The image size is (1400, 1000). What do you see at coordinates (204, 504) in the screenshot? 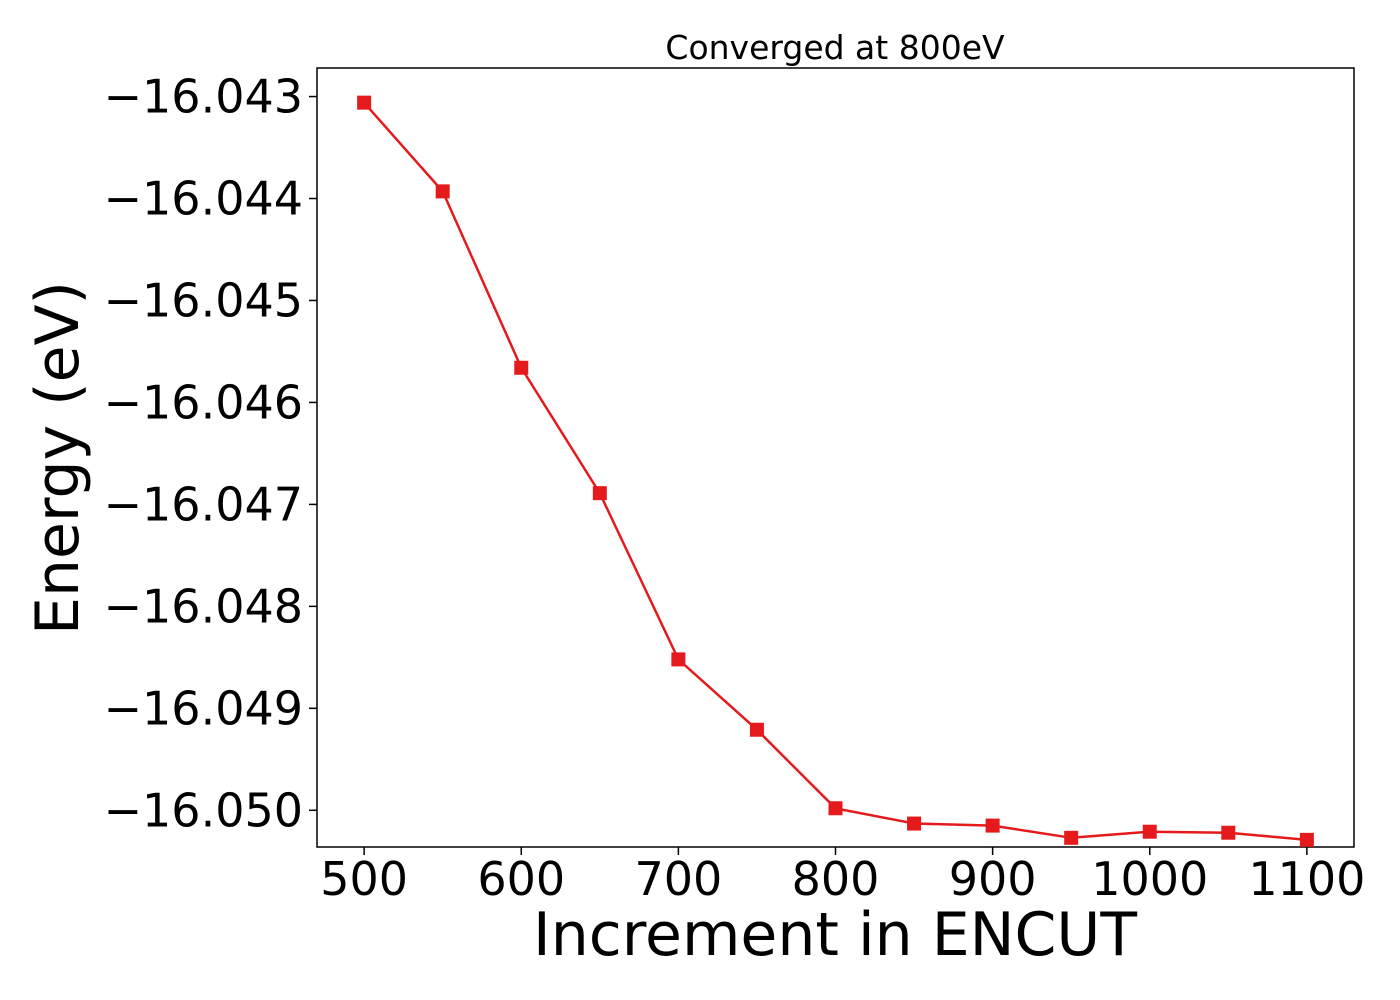
I see `y-tick-label: −16.047` at bounding box center [204, 504].